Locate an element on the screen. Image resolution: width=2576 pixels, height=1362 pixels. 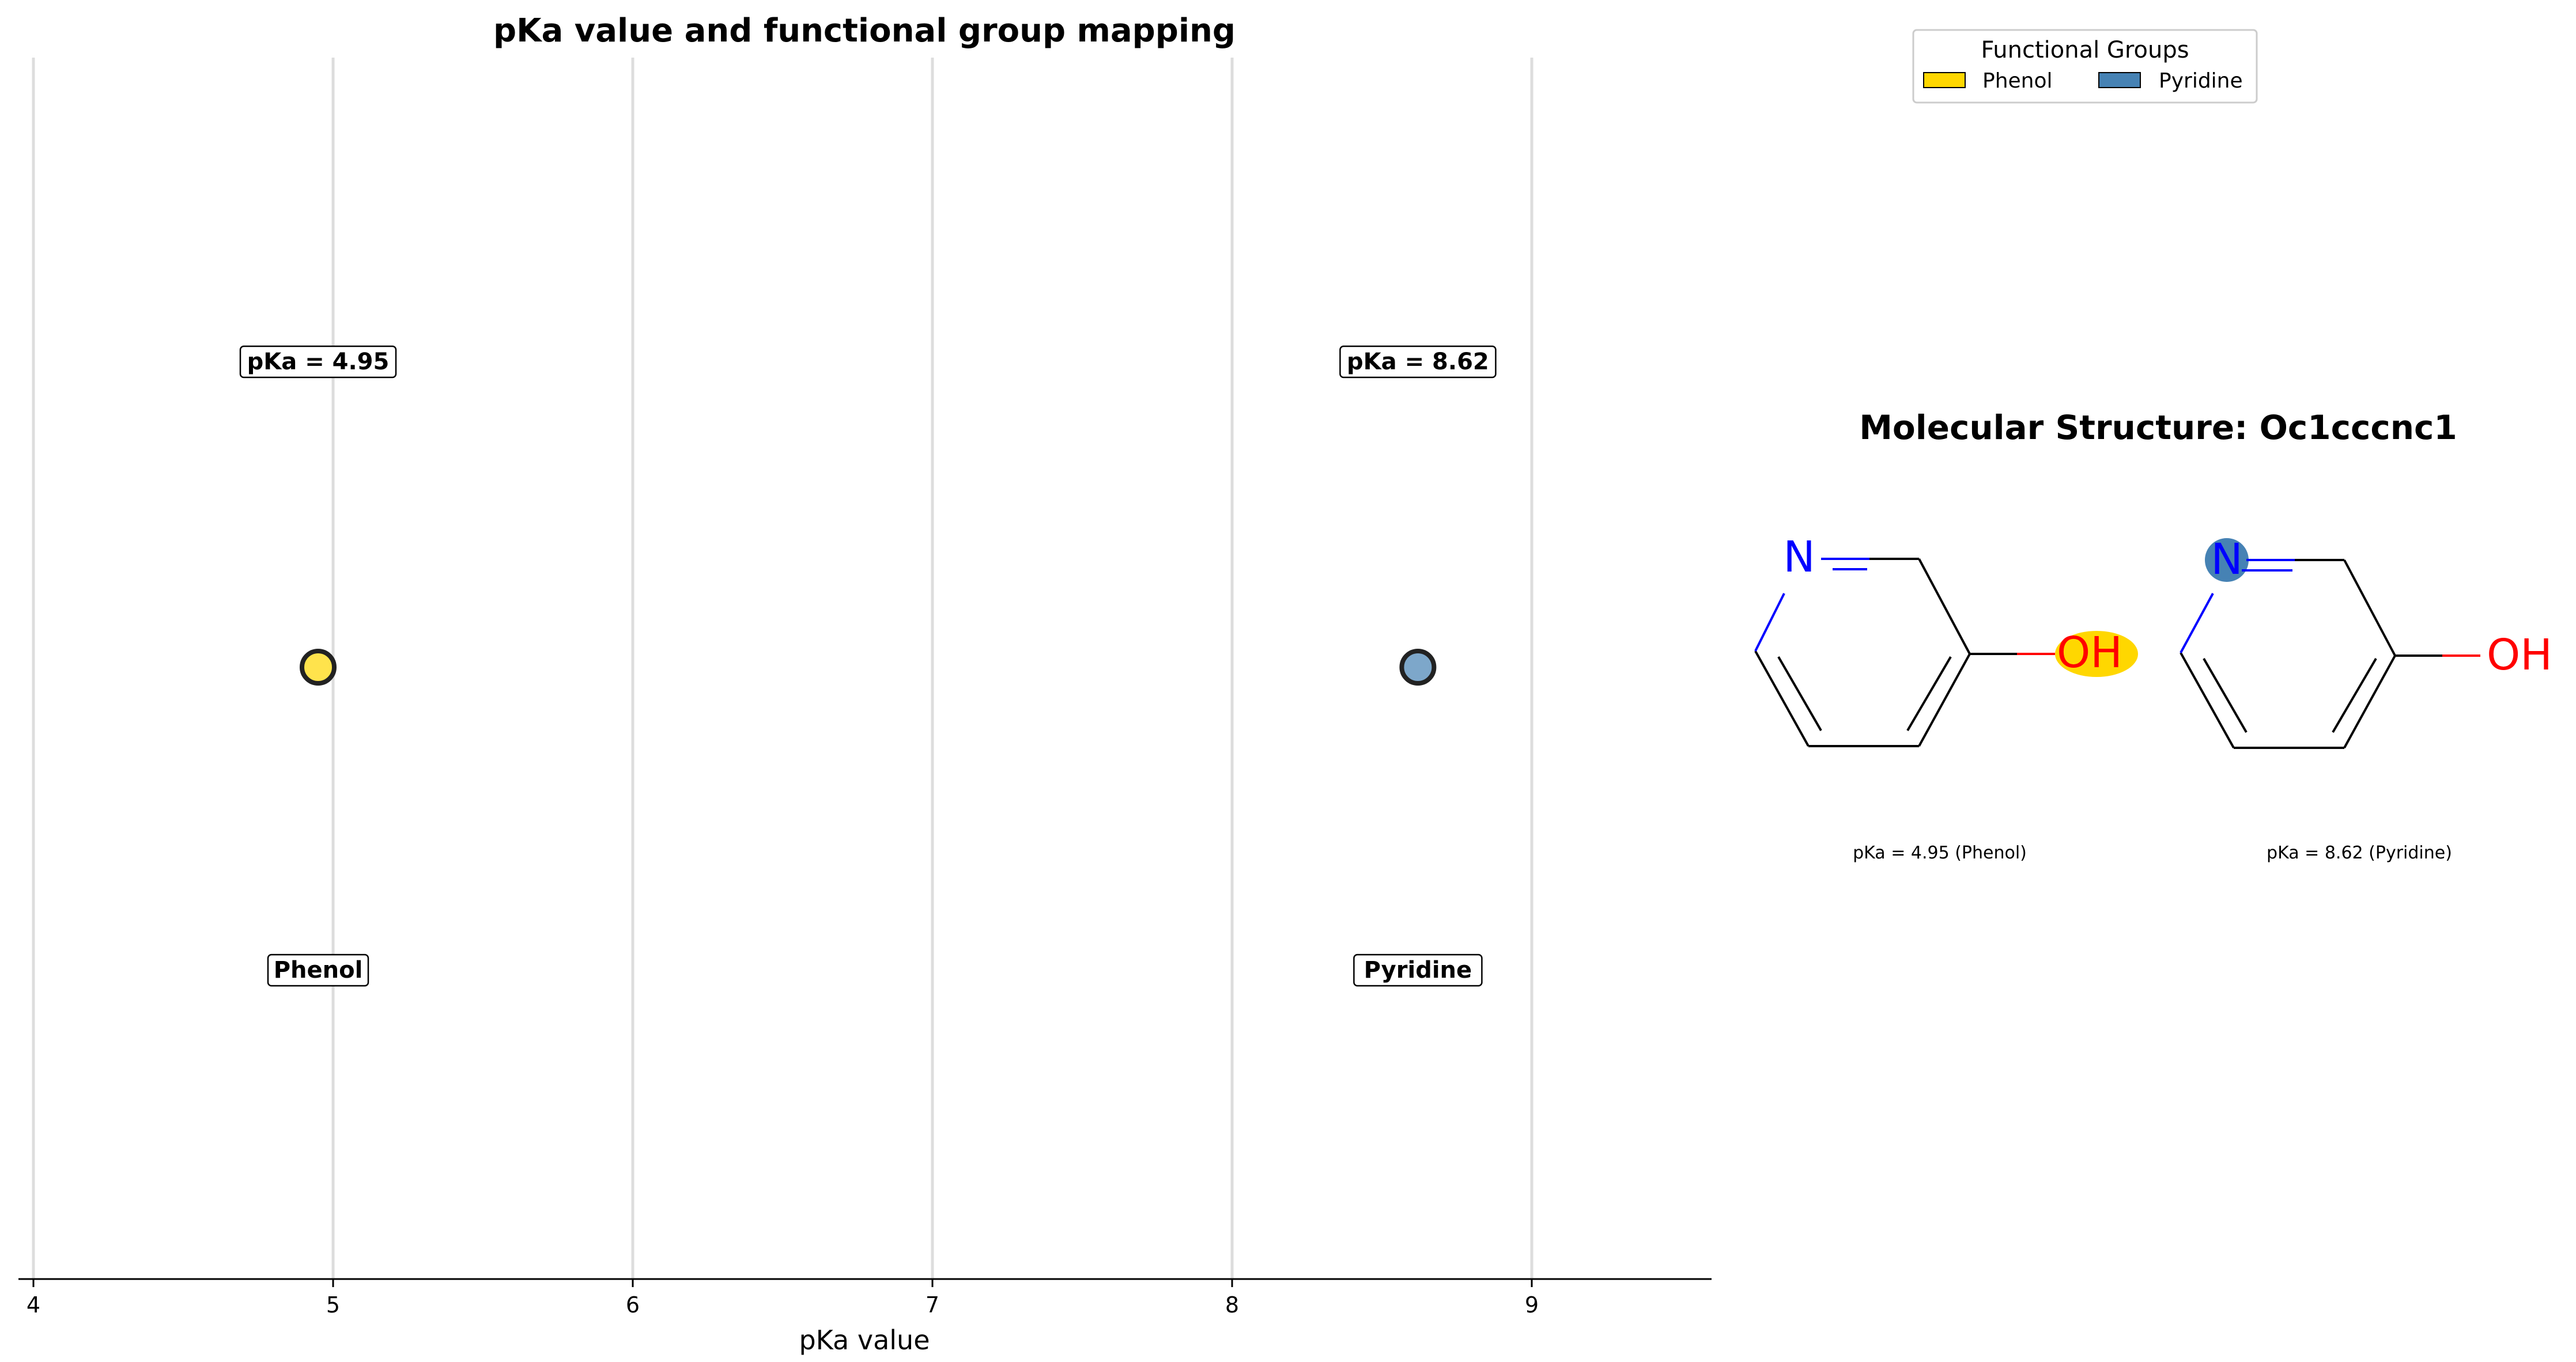
molecule-caption-1: pKa = 4.95 (Phenol) is located at coordinates (1940, 853).